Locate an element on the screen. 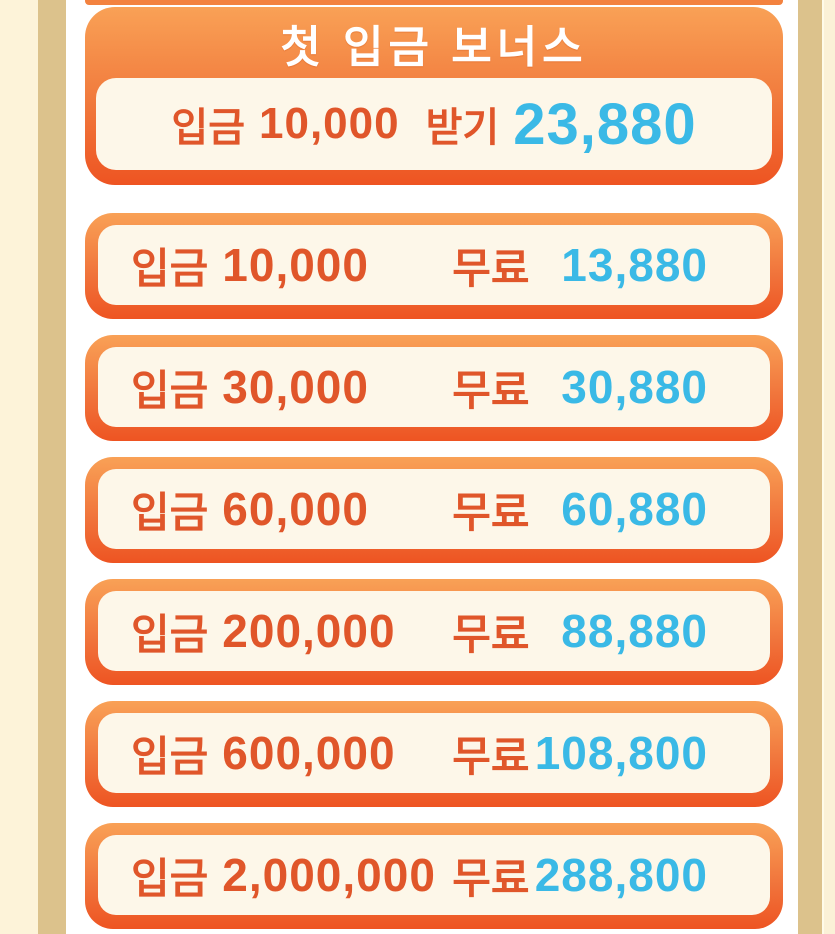 The height and width of the screenshot is (934, 835). right-tan-stripe is located at coordinates (810, 467).